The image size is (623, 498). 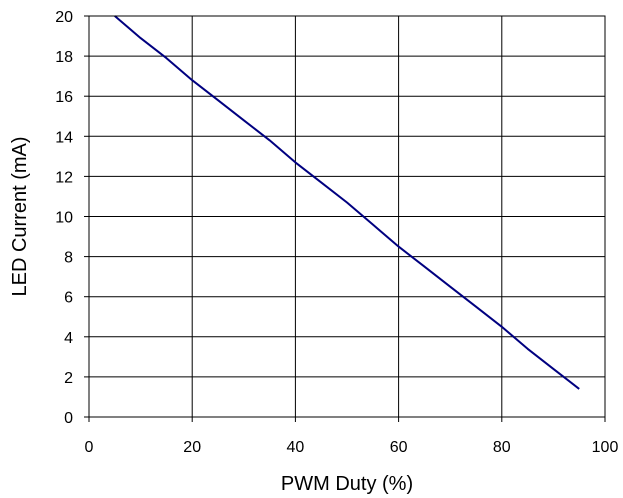 What do you see at coordinates (68, 378) in the screenshot?
I see `y-tick-label: 2` at bounding box center [68, 378].